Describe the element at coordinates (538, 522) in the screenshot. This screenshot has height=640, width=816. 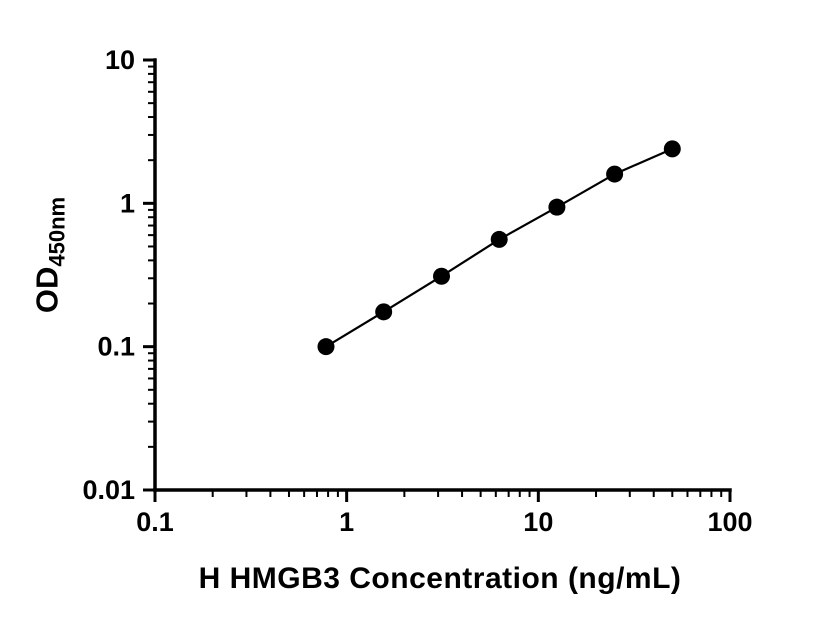
I see `x-tick-label: 10` at that location.